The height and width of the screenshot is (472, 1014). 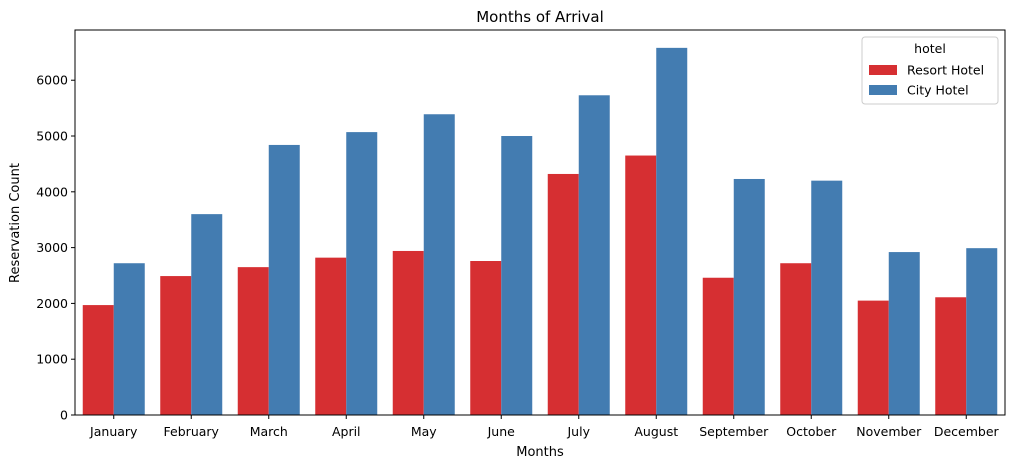 I want to click on bar-city-hotel-april, so click(x=362, y=274).